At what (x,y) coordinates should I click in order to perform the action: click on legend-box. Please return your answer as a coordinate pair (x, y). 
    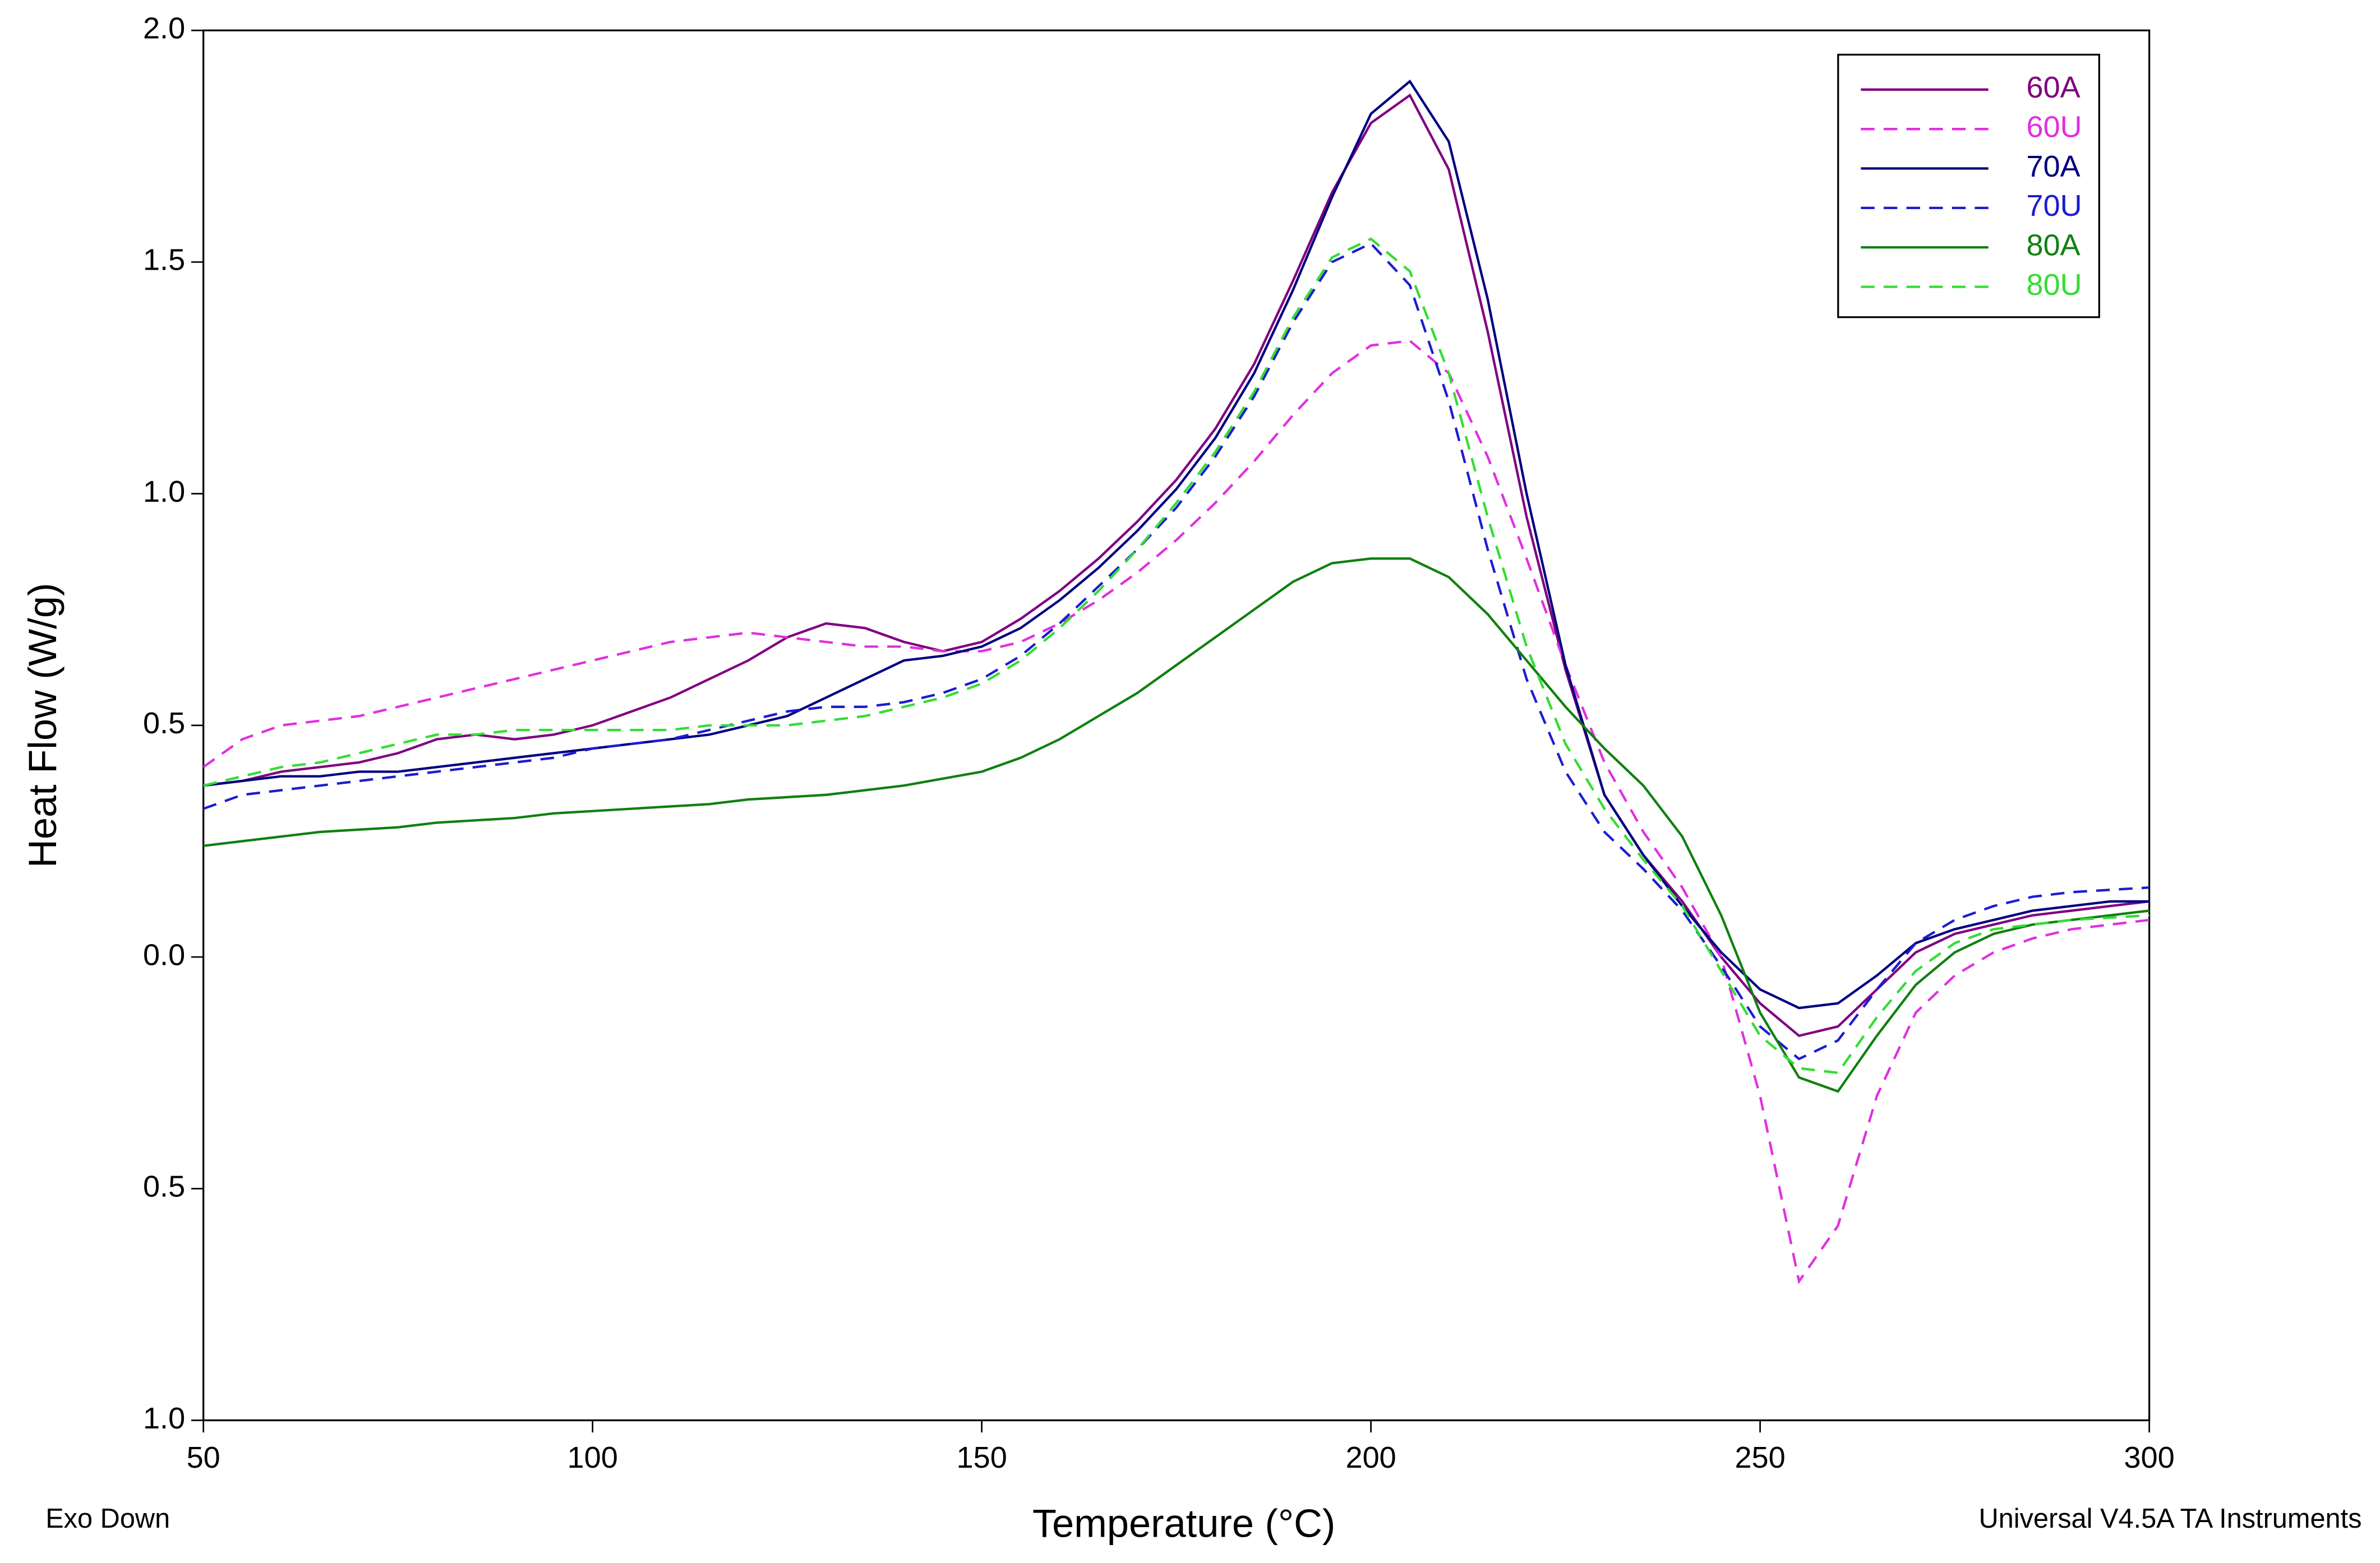
    Looking at the image, I should click on (1968, 185).